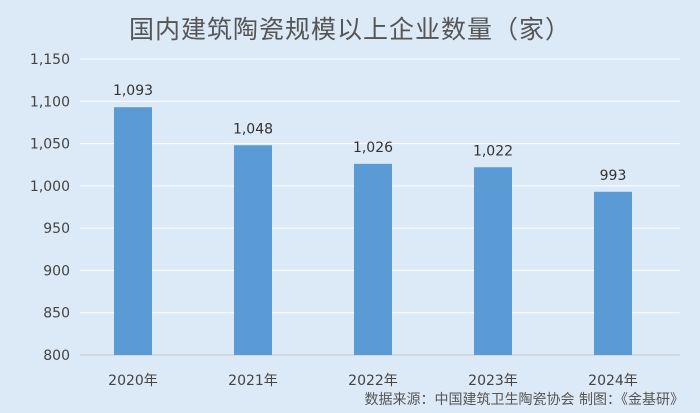 Image resolution: width=700 pixels, height=413 pixels. Describe the element at coordinates (349, 29) in the screenshot. I see `chart-title: 国内建筑陶瓷规模以上企业数量（家）` at that location.